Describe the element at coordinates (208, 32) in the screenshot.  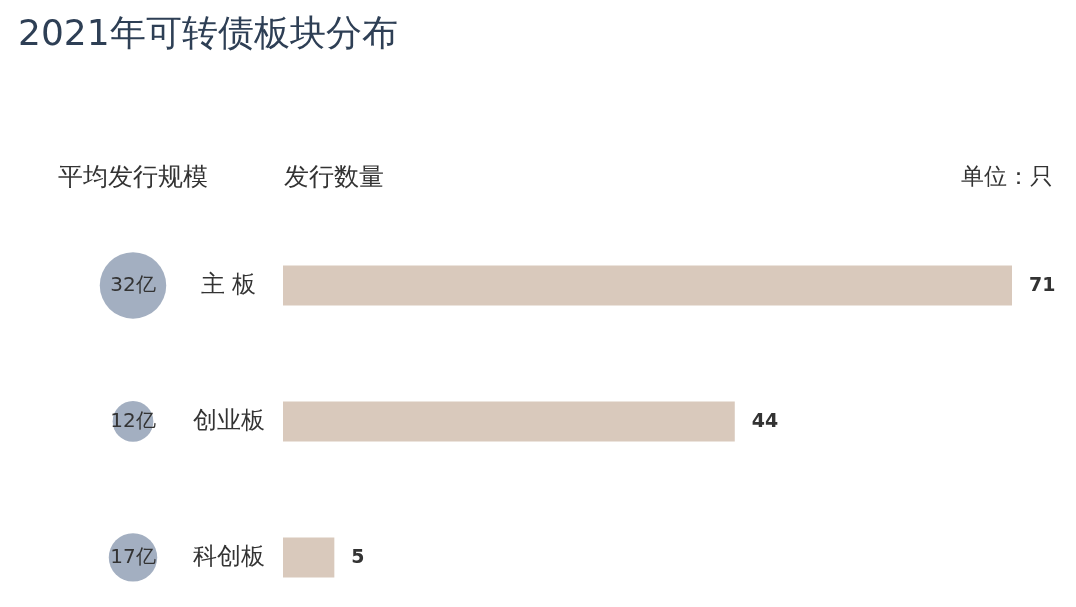
I see `text: 2021年可转债板块分布` at that location.